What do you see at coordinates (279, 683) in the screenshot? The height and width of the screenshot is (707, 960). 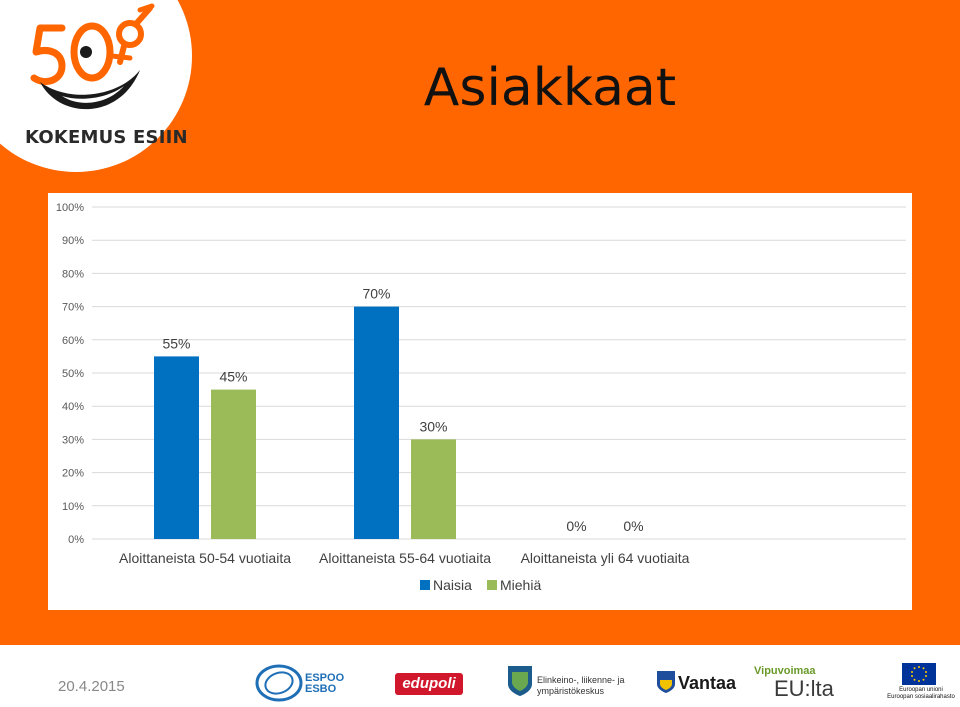 I see `espoo-logo-icon` at bounding box center [279, 683].